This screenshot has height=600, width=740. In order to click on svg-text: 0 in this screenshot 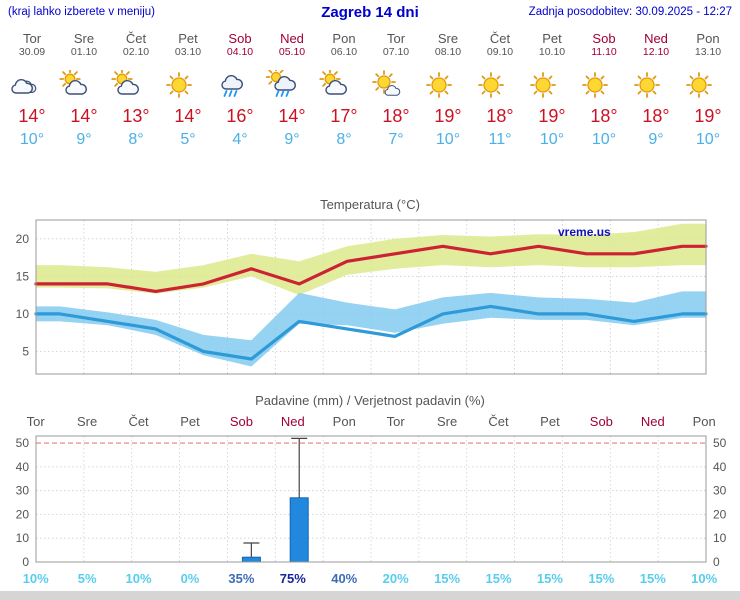, I will do `click(25, 562)`.